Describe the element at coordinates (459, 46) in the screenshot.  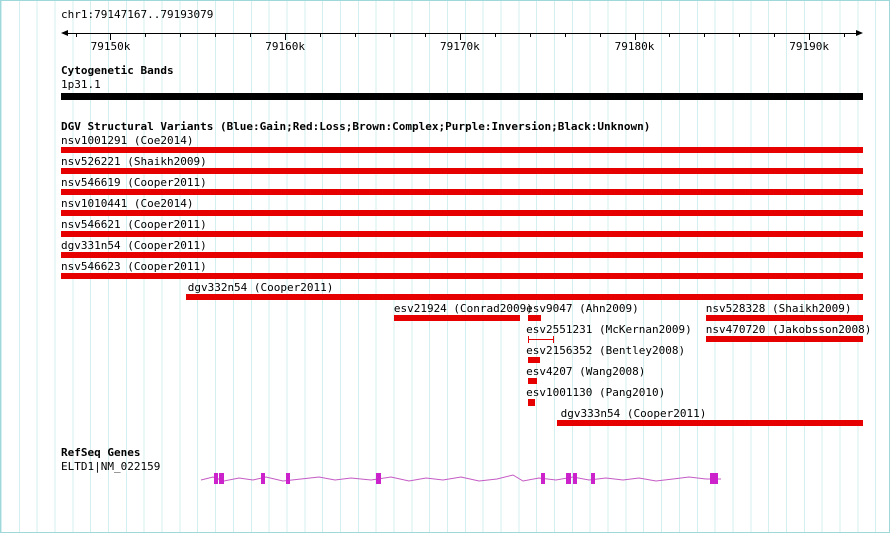
I see `ruler-tick-label: 79170k` at that location.